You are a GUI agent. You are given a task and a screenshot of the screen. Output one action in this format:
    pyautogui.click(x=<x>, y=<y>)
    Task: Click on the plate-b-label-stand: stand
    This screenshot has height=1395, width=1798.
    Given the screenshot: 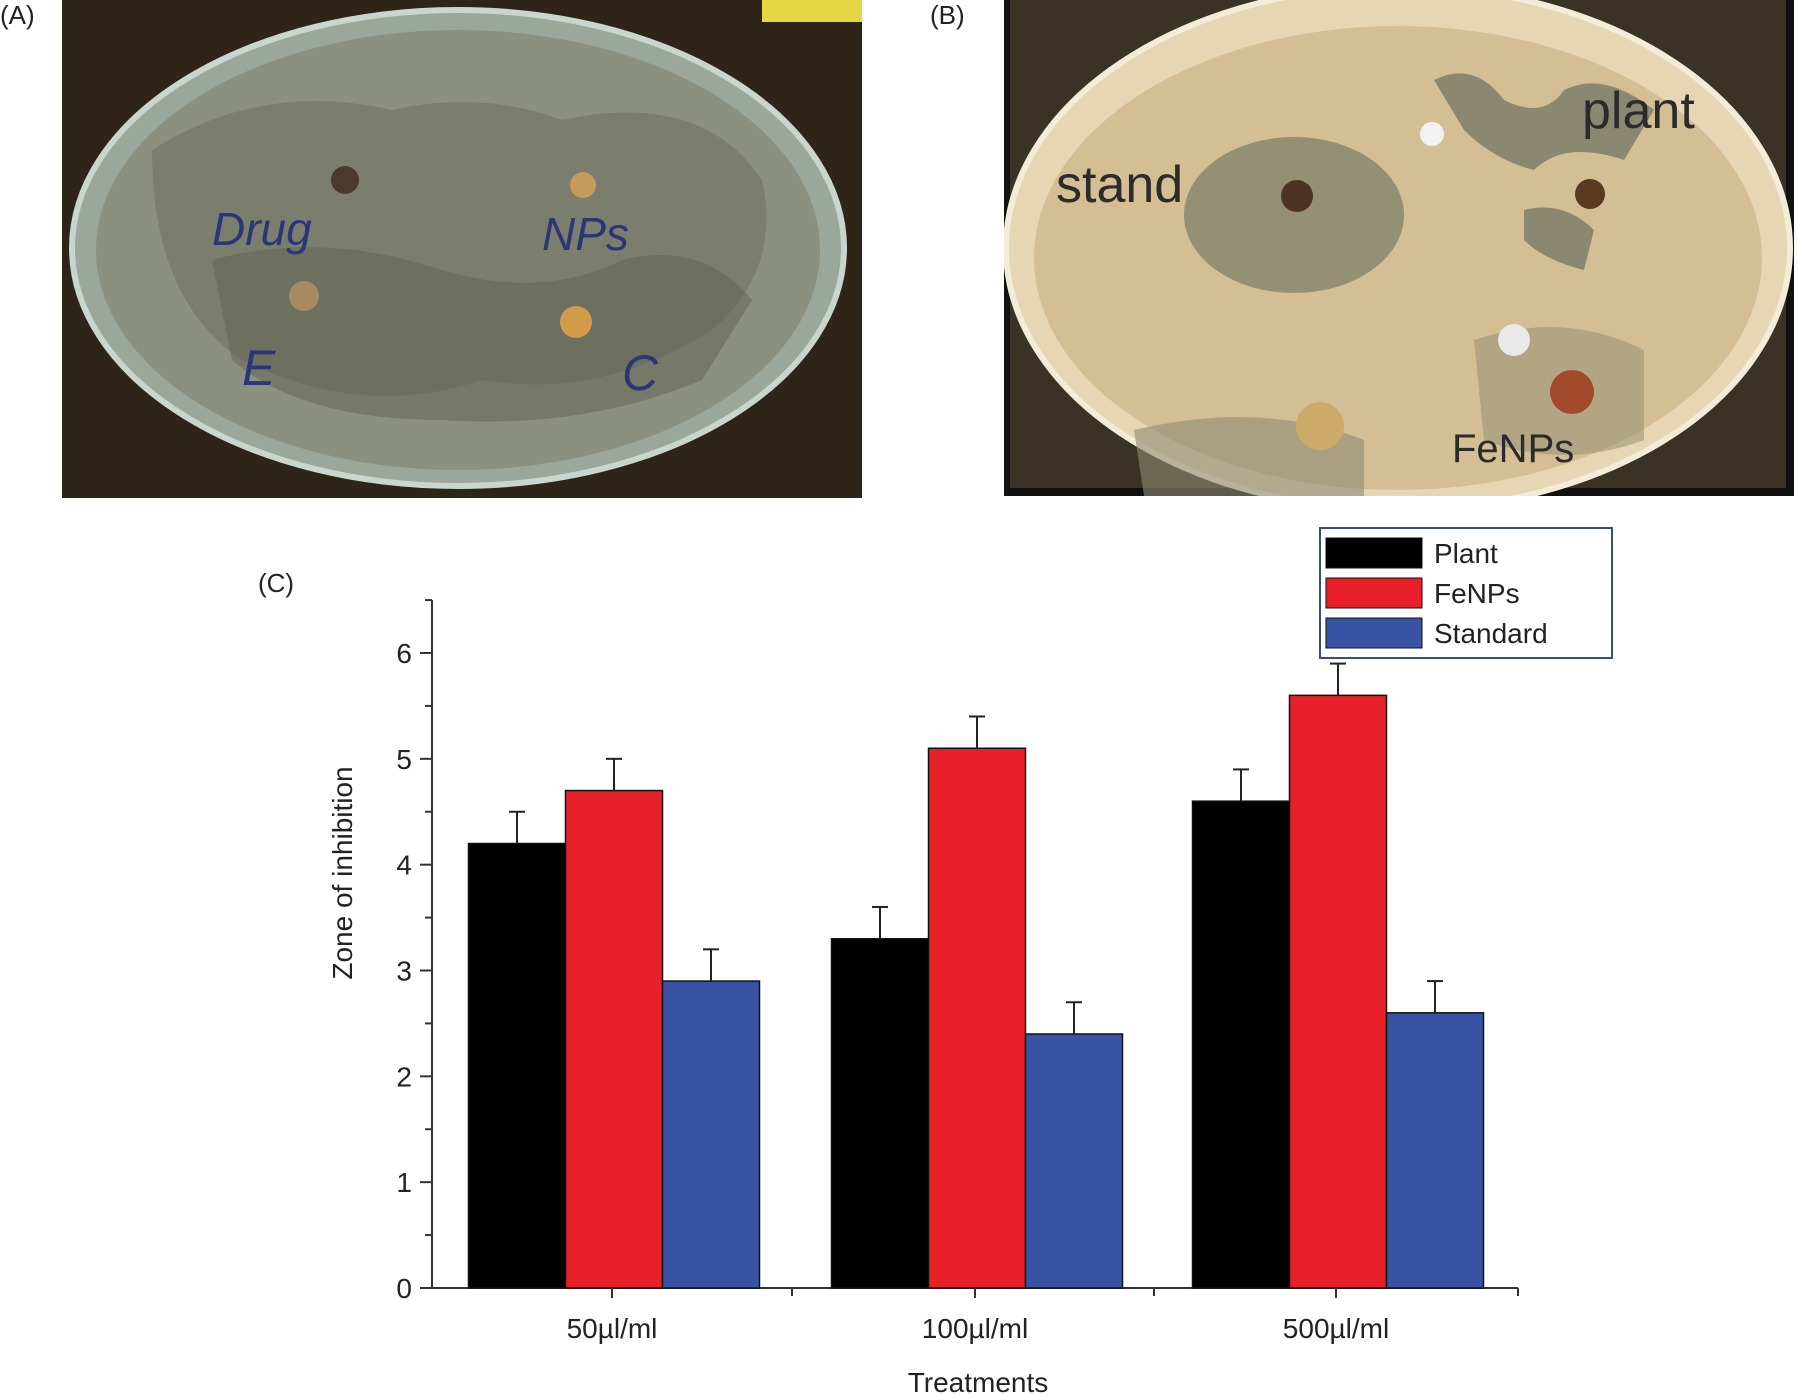 What is the action you would take?
    pyautogui.click(x=1119, y=185)
    